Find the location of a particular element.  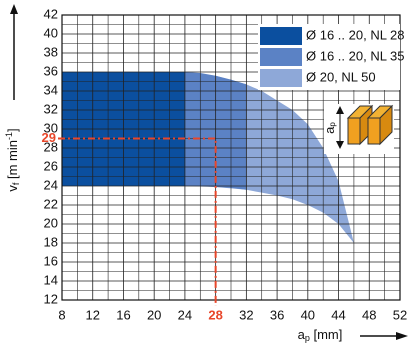

x-tick-label: 12 is located at coordinates (92, 314).